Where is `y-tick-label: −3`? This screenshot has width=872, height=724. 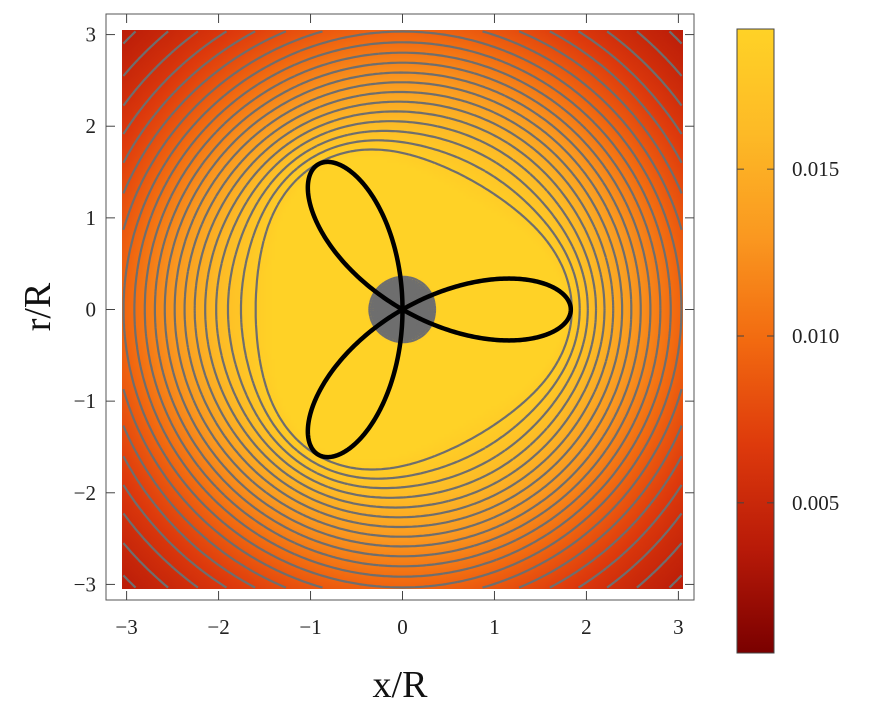 y-tick-label: −3 is located at coordinates (85, 584).